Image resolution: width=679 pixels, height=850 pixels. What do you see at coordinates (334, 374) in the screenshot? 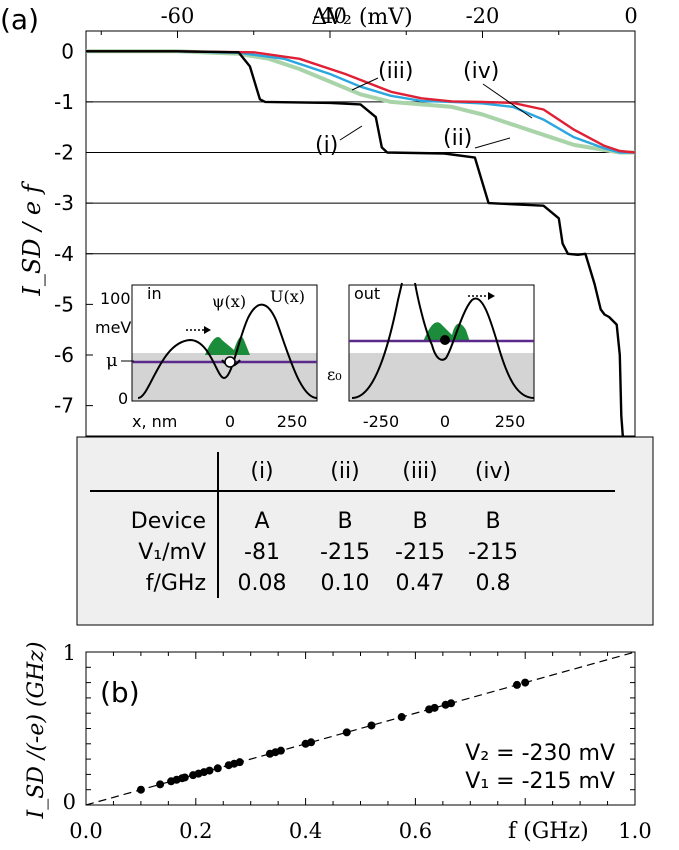
I see `inset-left-eps: ε₀` at bounding box center [334, 374].